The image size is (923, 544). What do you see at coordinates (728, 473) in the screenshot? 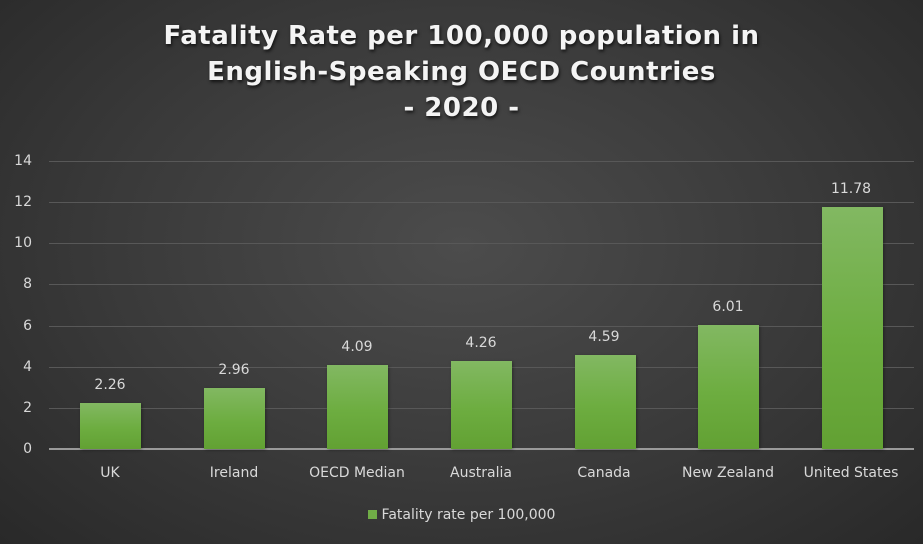
I see `x-tick-label: New Zealand` at bounding box center [728, 473].